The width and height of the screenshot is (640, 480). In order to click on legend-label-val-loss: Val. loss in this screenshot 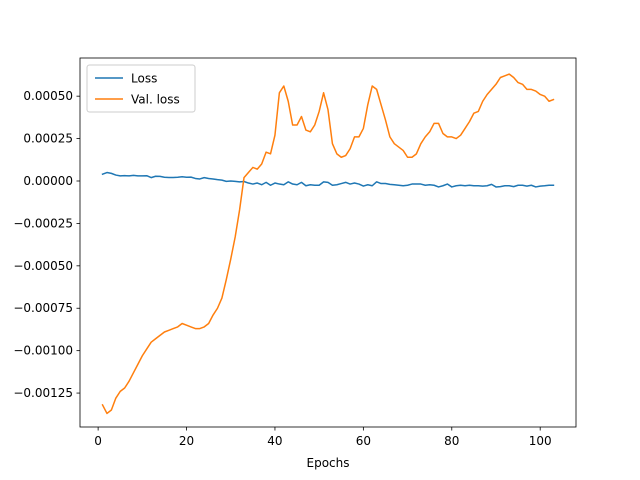, I will do `click(155, 100)`.